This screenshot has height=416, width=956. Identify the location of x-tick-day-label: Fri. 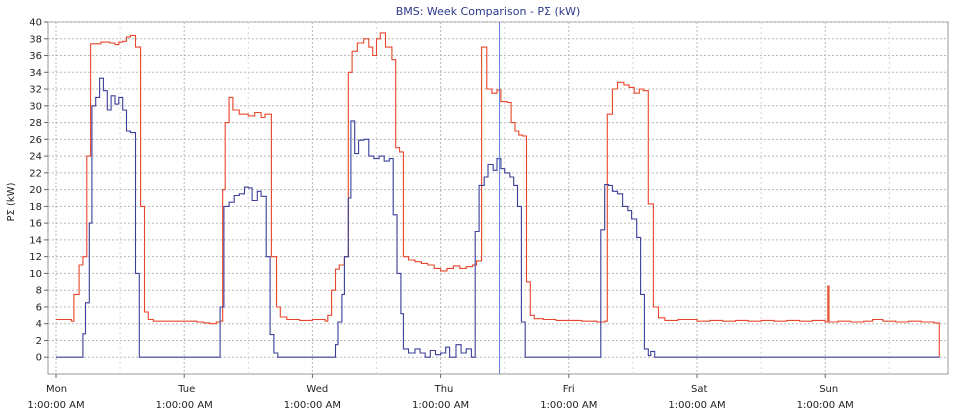
(569, 389).